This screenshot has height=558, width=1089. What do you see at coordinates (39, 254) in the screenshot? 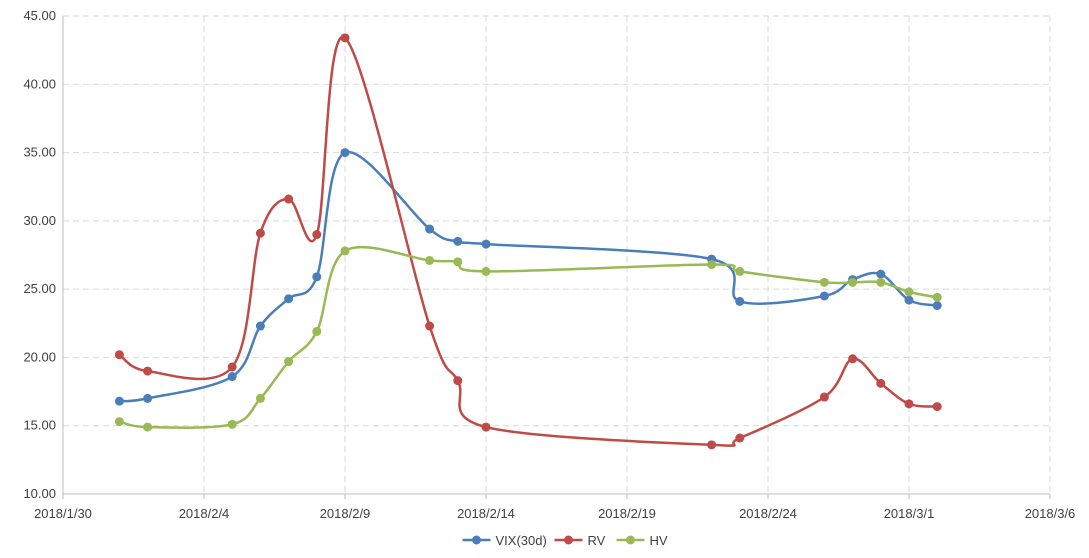
I see `y-axis-tick-labels: 10.00 15.00 20.00 25.00 30.00 35.00 40.00 45.00` at bounding box center [39, 254].